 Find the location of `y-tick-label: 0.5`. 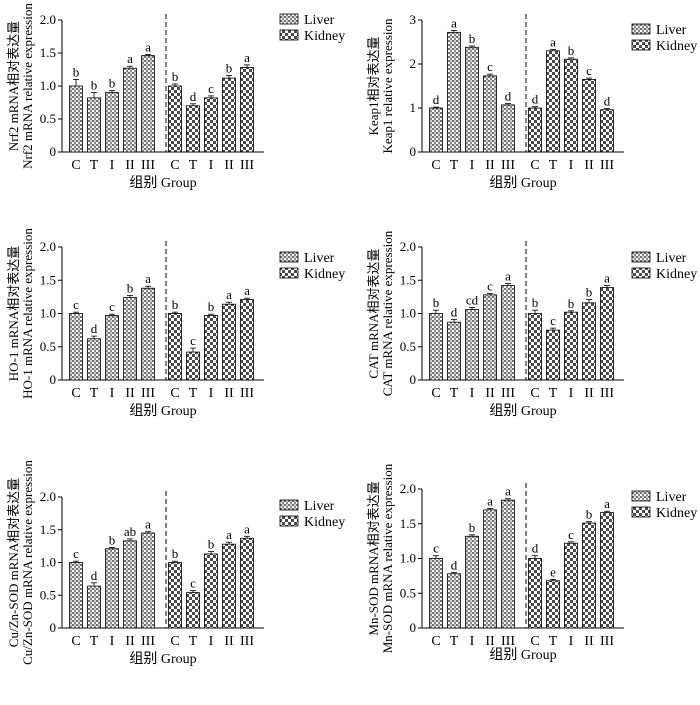

y-tick-label: 0.5 is located at coordinates (48, 594).